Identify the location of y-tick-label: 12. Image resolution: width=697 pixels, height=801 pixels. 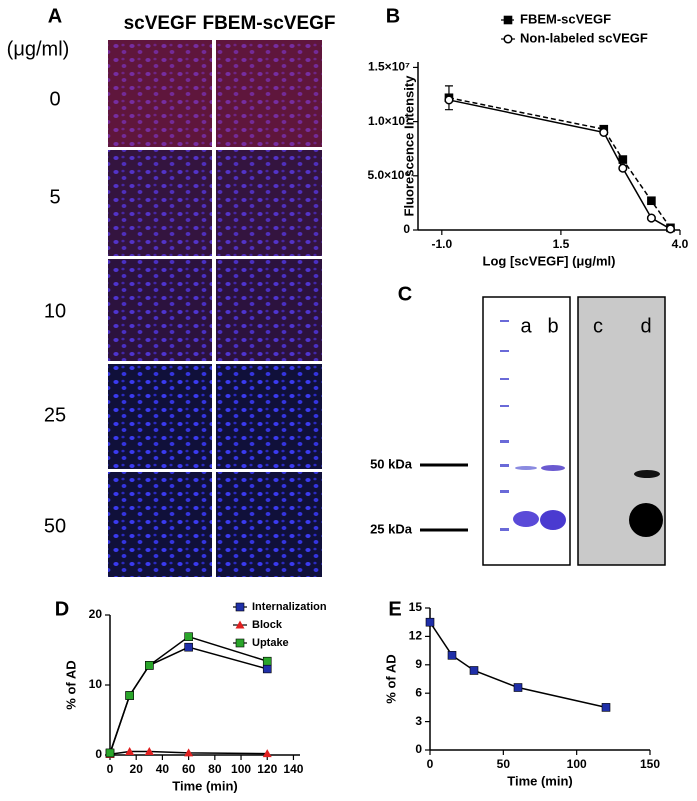
(416, 636).